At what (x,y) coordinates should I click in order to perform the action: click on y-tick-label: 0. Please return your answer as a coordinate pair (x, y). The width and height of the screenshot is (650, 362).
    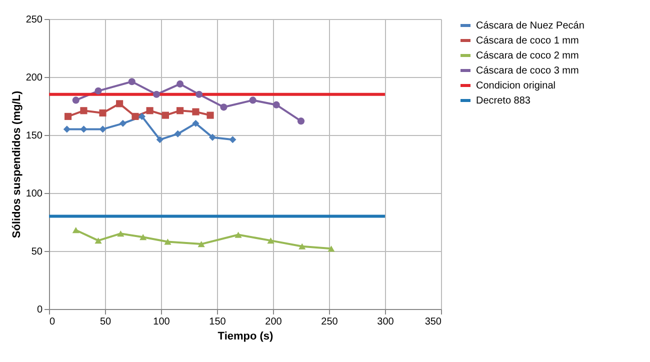
    Looking at the image, I should click on (39, 310).